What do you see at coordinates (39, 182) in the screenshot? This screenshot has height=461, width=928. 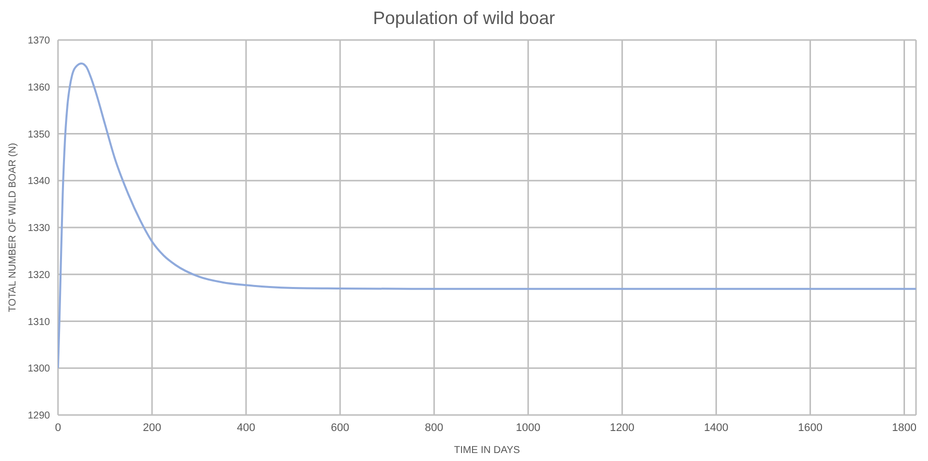 I see `y-tick-label: 1340` at bounding box center [39, 182].